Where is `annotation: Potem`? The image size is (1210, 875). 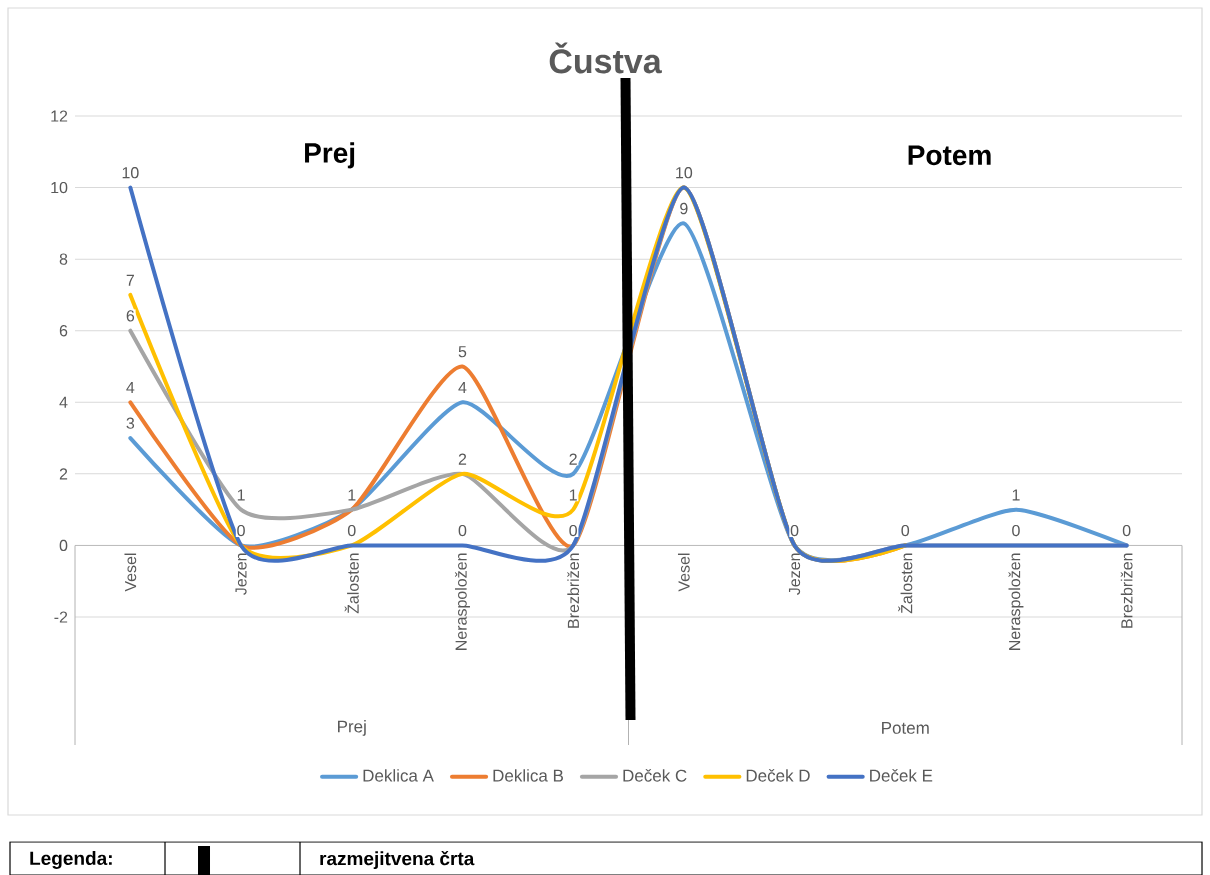 annotation: Potem is located at coordinates (949, 155).